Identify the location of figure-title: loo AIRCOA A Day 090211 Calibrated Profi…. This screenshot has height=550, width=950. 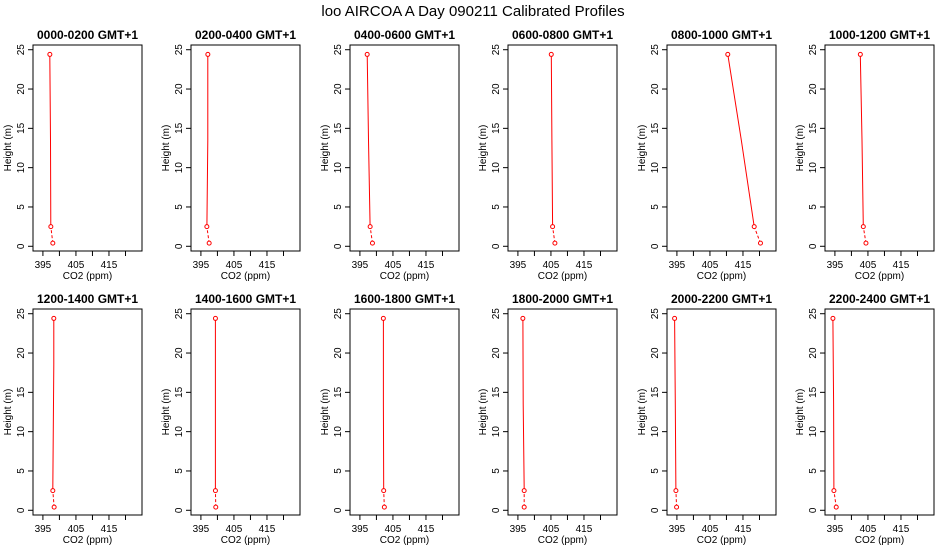
(472, 11).